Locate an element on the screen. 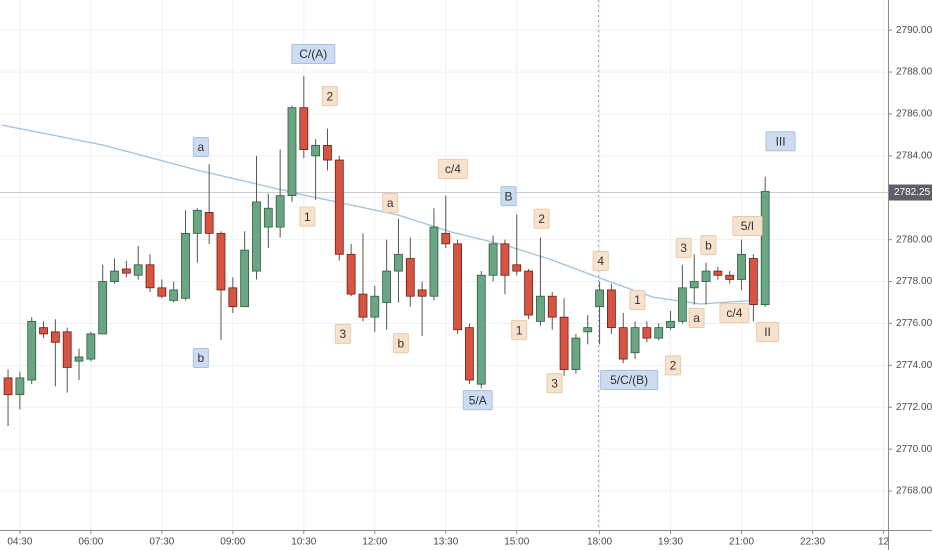 This screenshot has width=932, height=550. wave-label: 5/C/(B) is located at coordinates (629, 380).